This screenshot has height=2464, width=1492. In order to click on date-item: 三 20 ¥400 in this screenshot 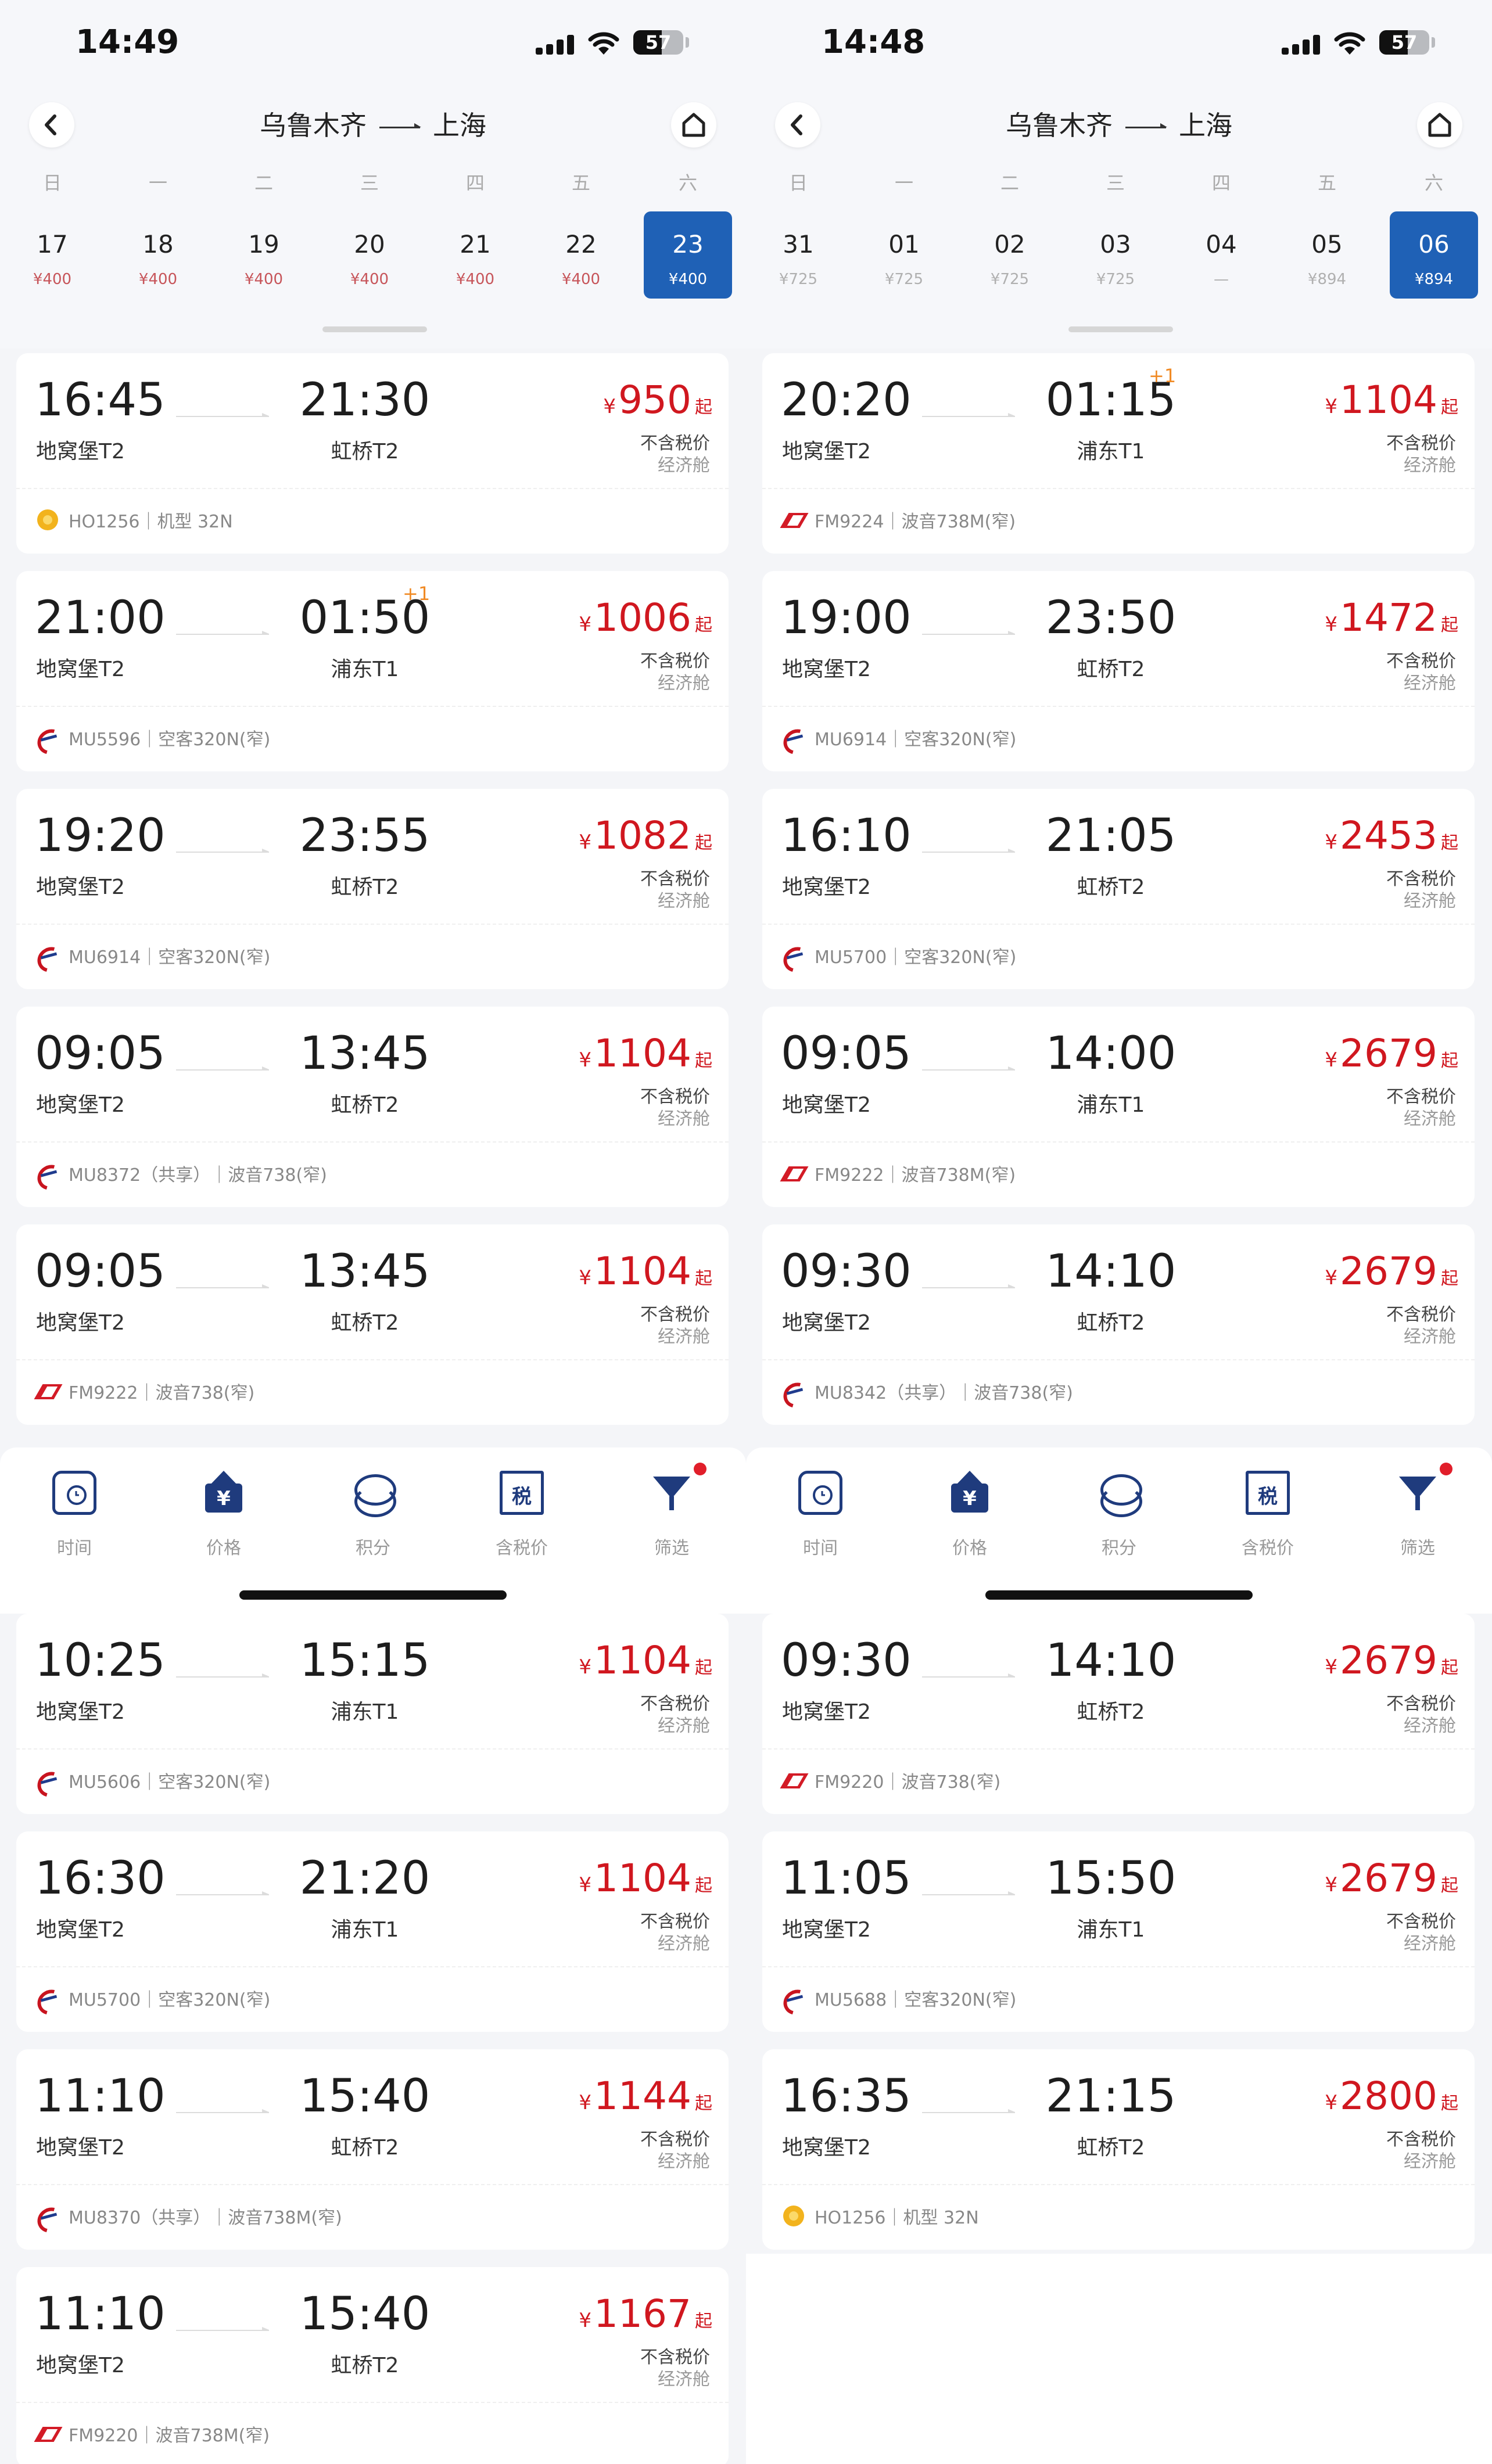, I will do `click(369, 230)`.